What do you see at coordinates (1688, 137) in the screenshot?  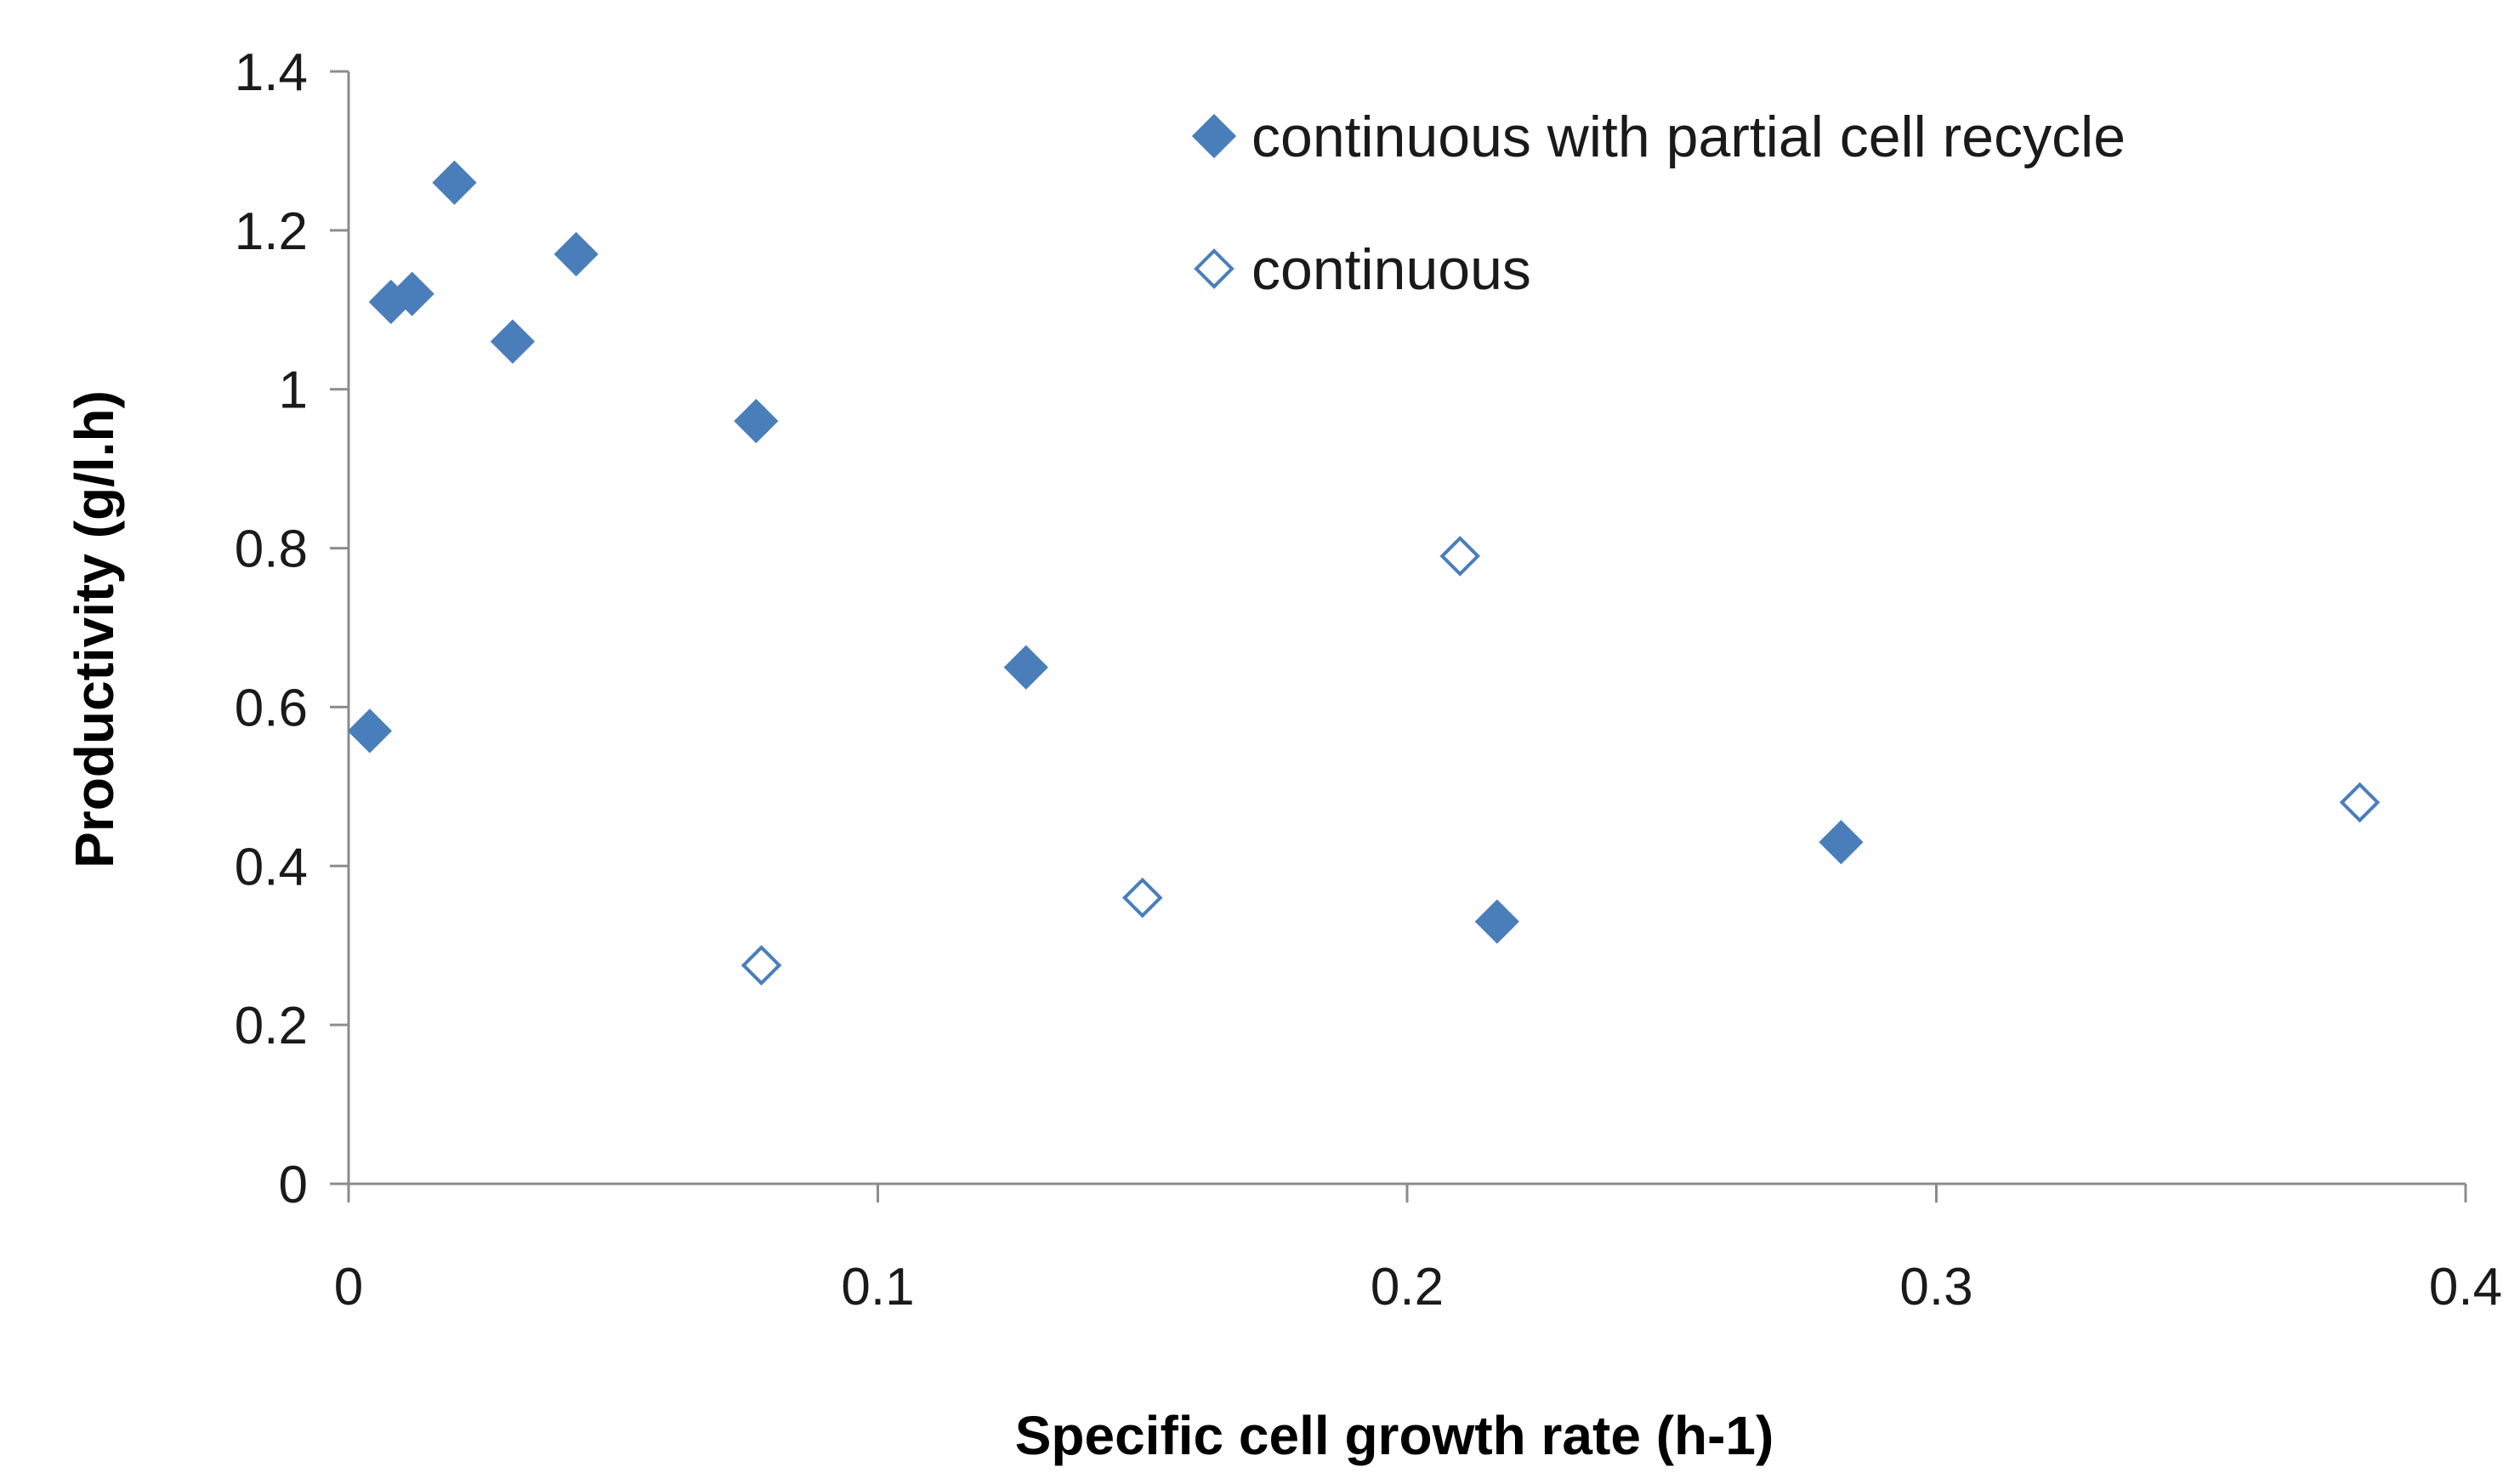 I see `legend-label: continuous with partial cell recycle` at bounding box center [1688, 137].